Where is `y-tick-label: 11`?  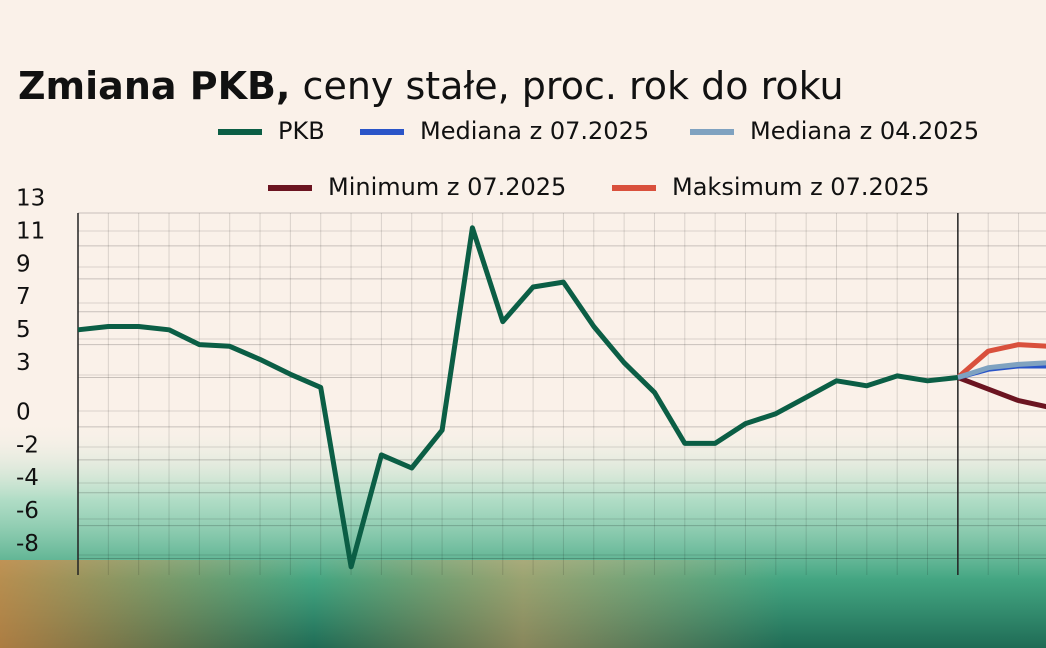
y-tick-label: 11 is located at coordinates (30, 231).